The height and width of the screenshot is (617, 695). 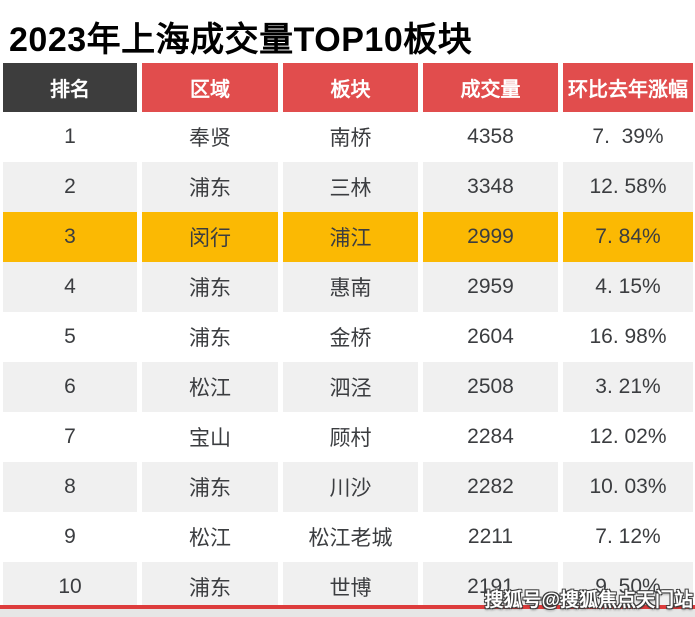 I want to click on header-cell-volume: 成交量, so click(x=490, y=87).